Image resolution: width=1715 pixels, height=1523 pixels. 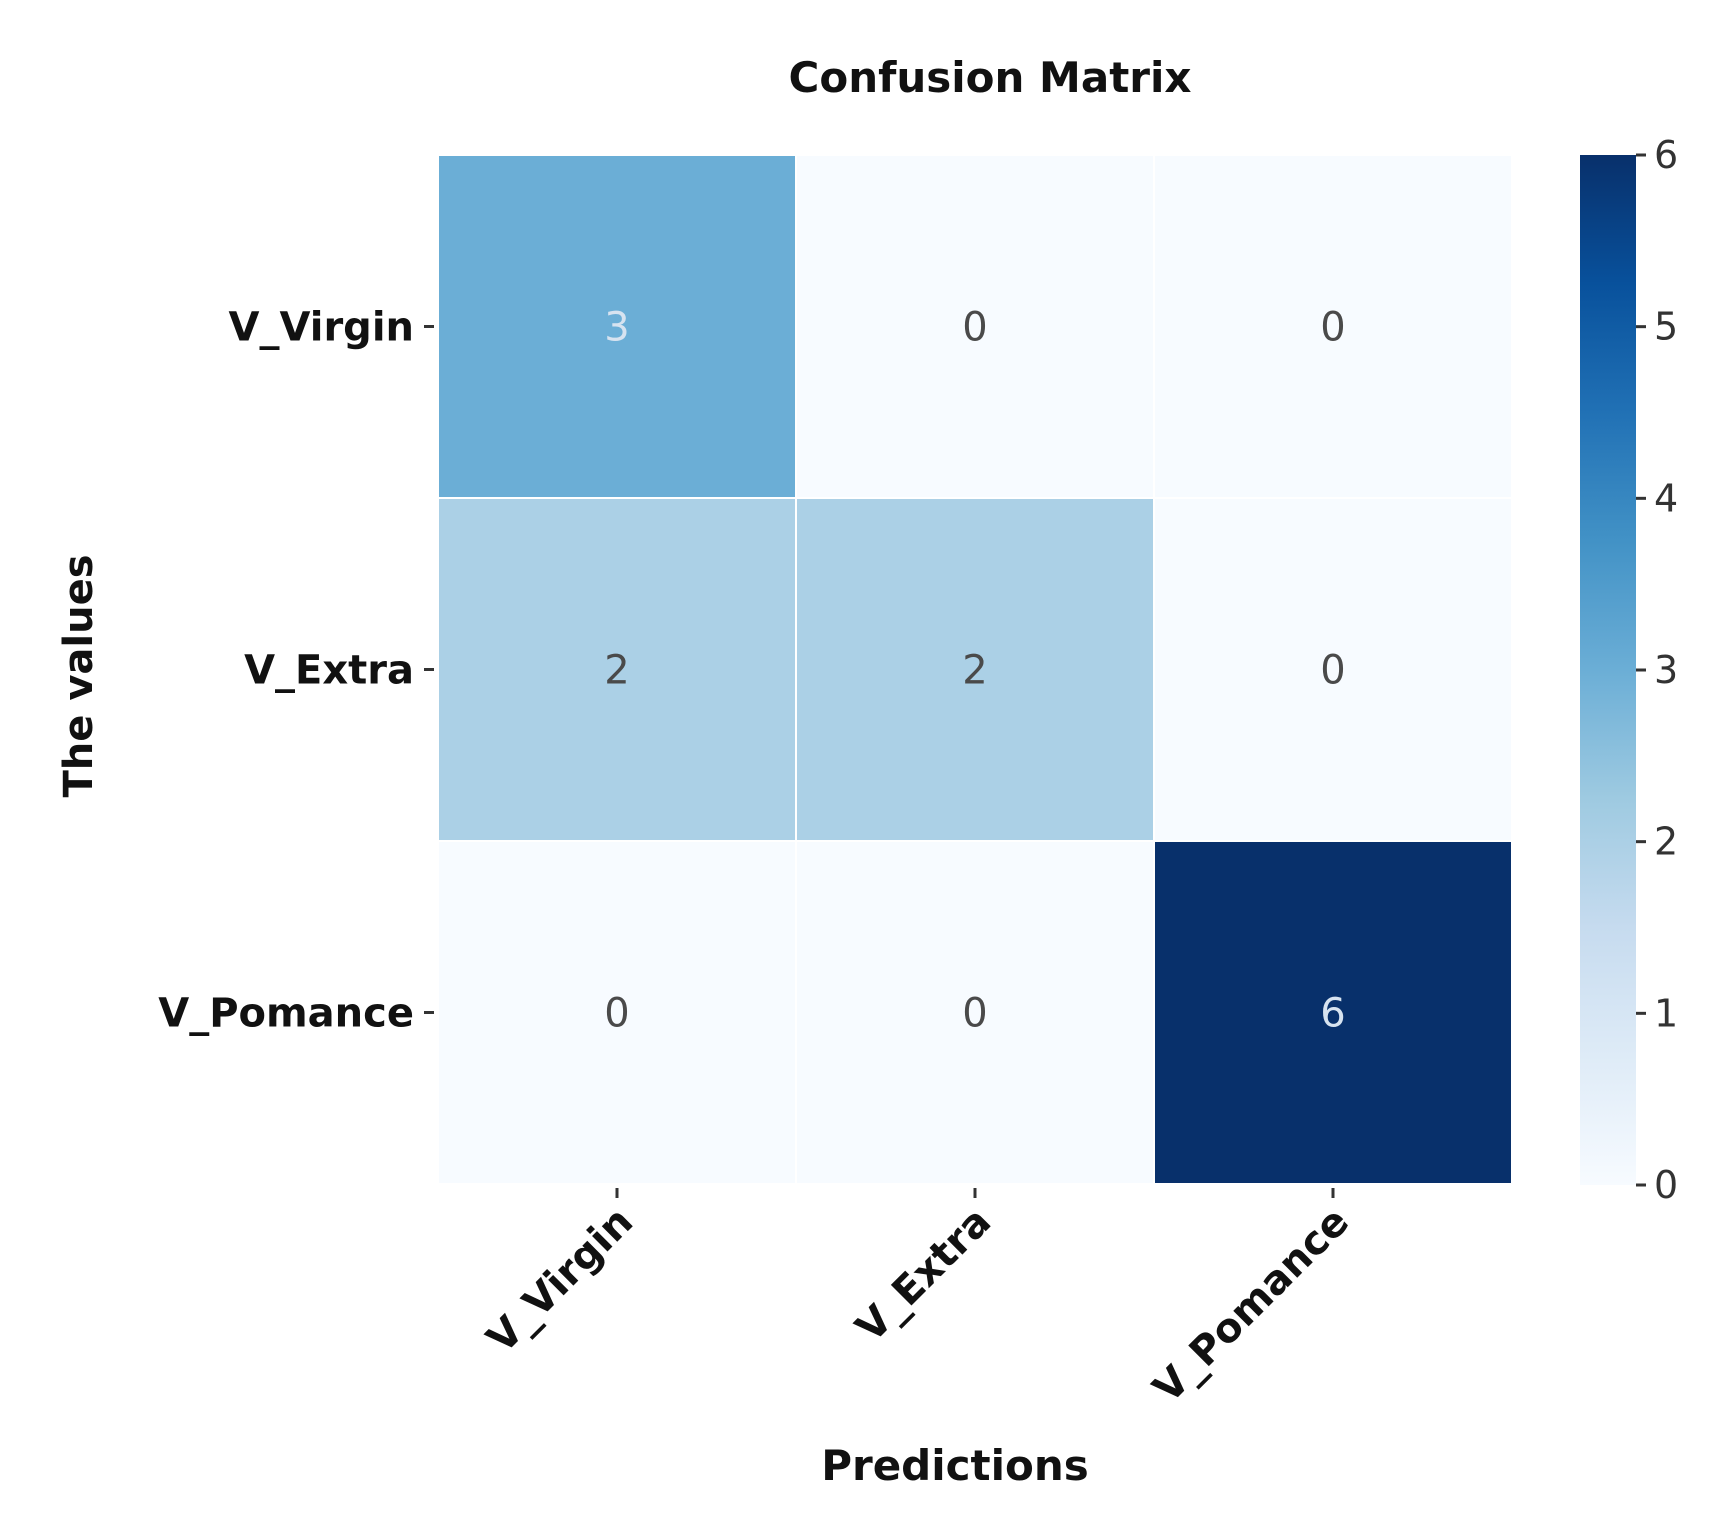 I want to click on chart-title: Confusion Matrix, so click(x=990, y=77).